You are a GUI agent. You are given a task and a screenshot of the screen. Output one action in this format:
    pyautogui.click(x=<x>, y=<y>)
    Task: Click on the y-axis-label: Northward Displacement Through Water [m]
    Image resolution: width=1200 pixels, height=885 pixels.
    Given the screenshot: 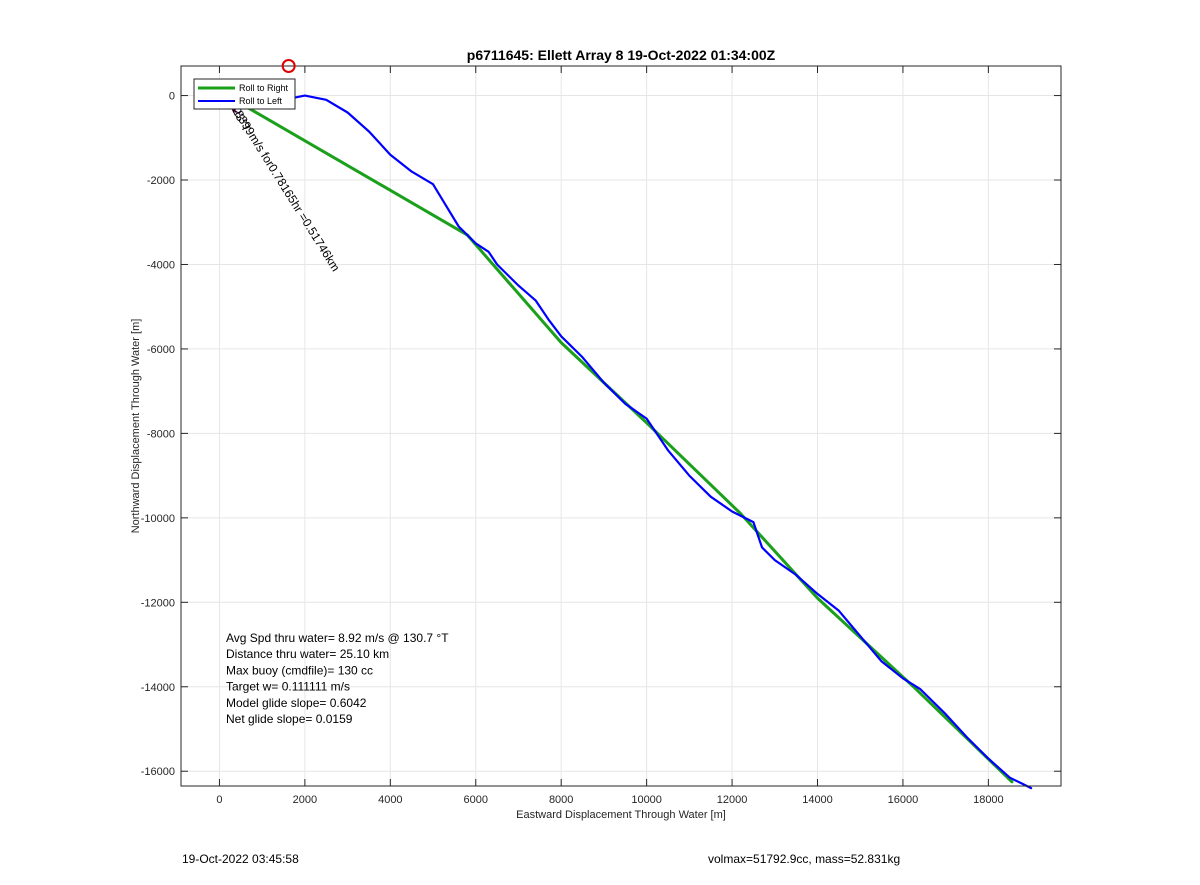 What is the action you would take?
    pyautogui.click(x=136, y=426)
    